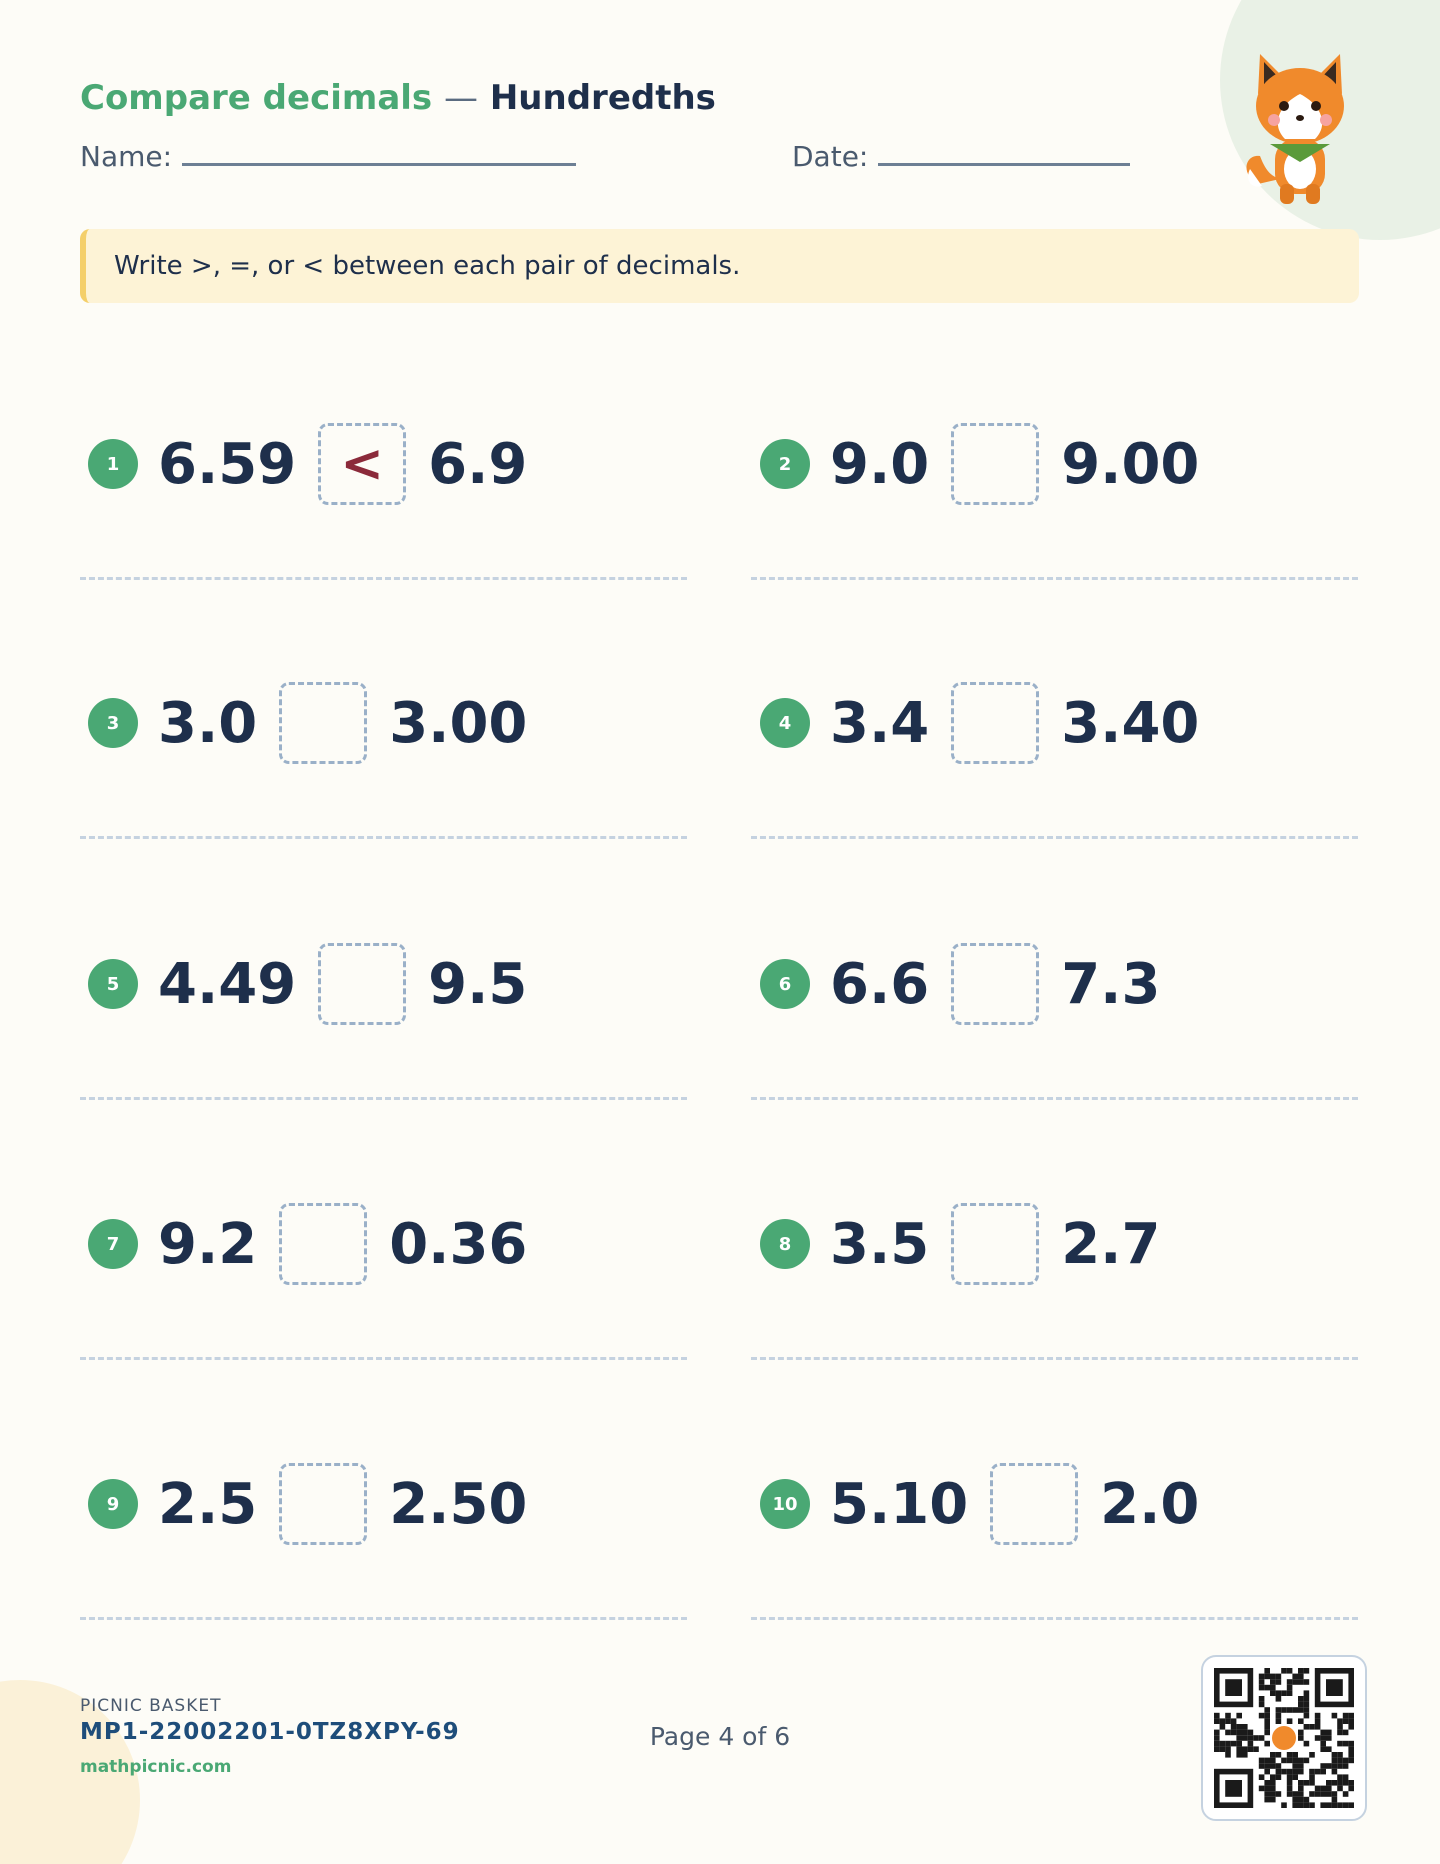  Describe the element at coordinates (113, 464) in the screenshot. I see `problem-number: 1` at that location.